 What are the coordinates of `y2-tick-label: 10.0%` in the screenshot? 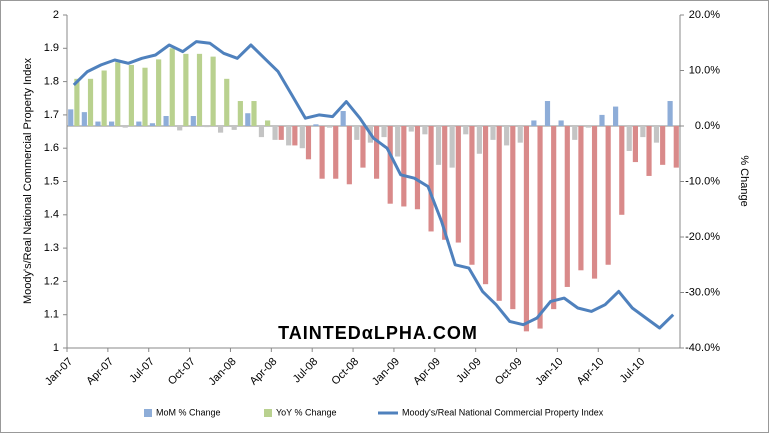 It's located at (704, 70).